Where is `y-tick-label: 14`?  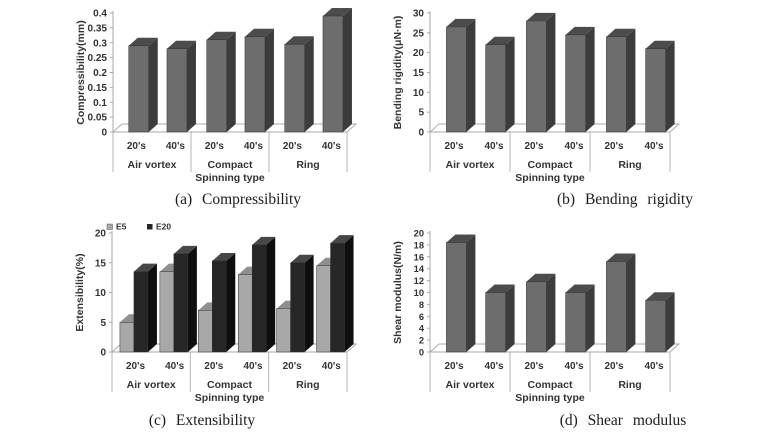
y-tick-label: 14 is located at coordinates (419, 269).